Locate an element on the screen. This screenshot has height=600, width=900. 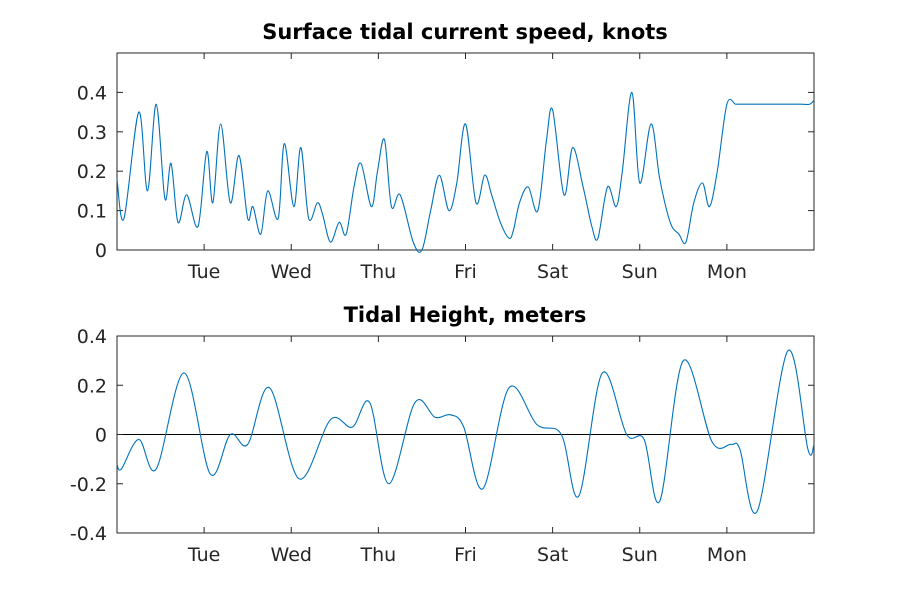
tidal-height-x-tick-label: Tue is located at coordinates (203, 555).